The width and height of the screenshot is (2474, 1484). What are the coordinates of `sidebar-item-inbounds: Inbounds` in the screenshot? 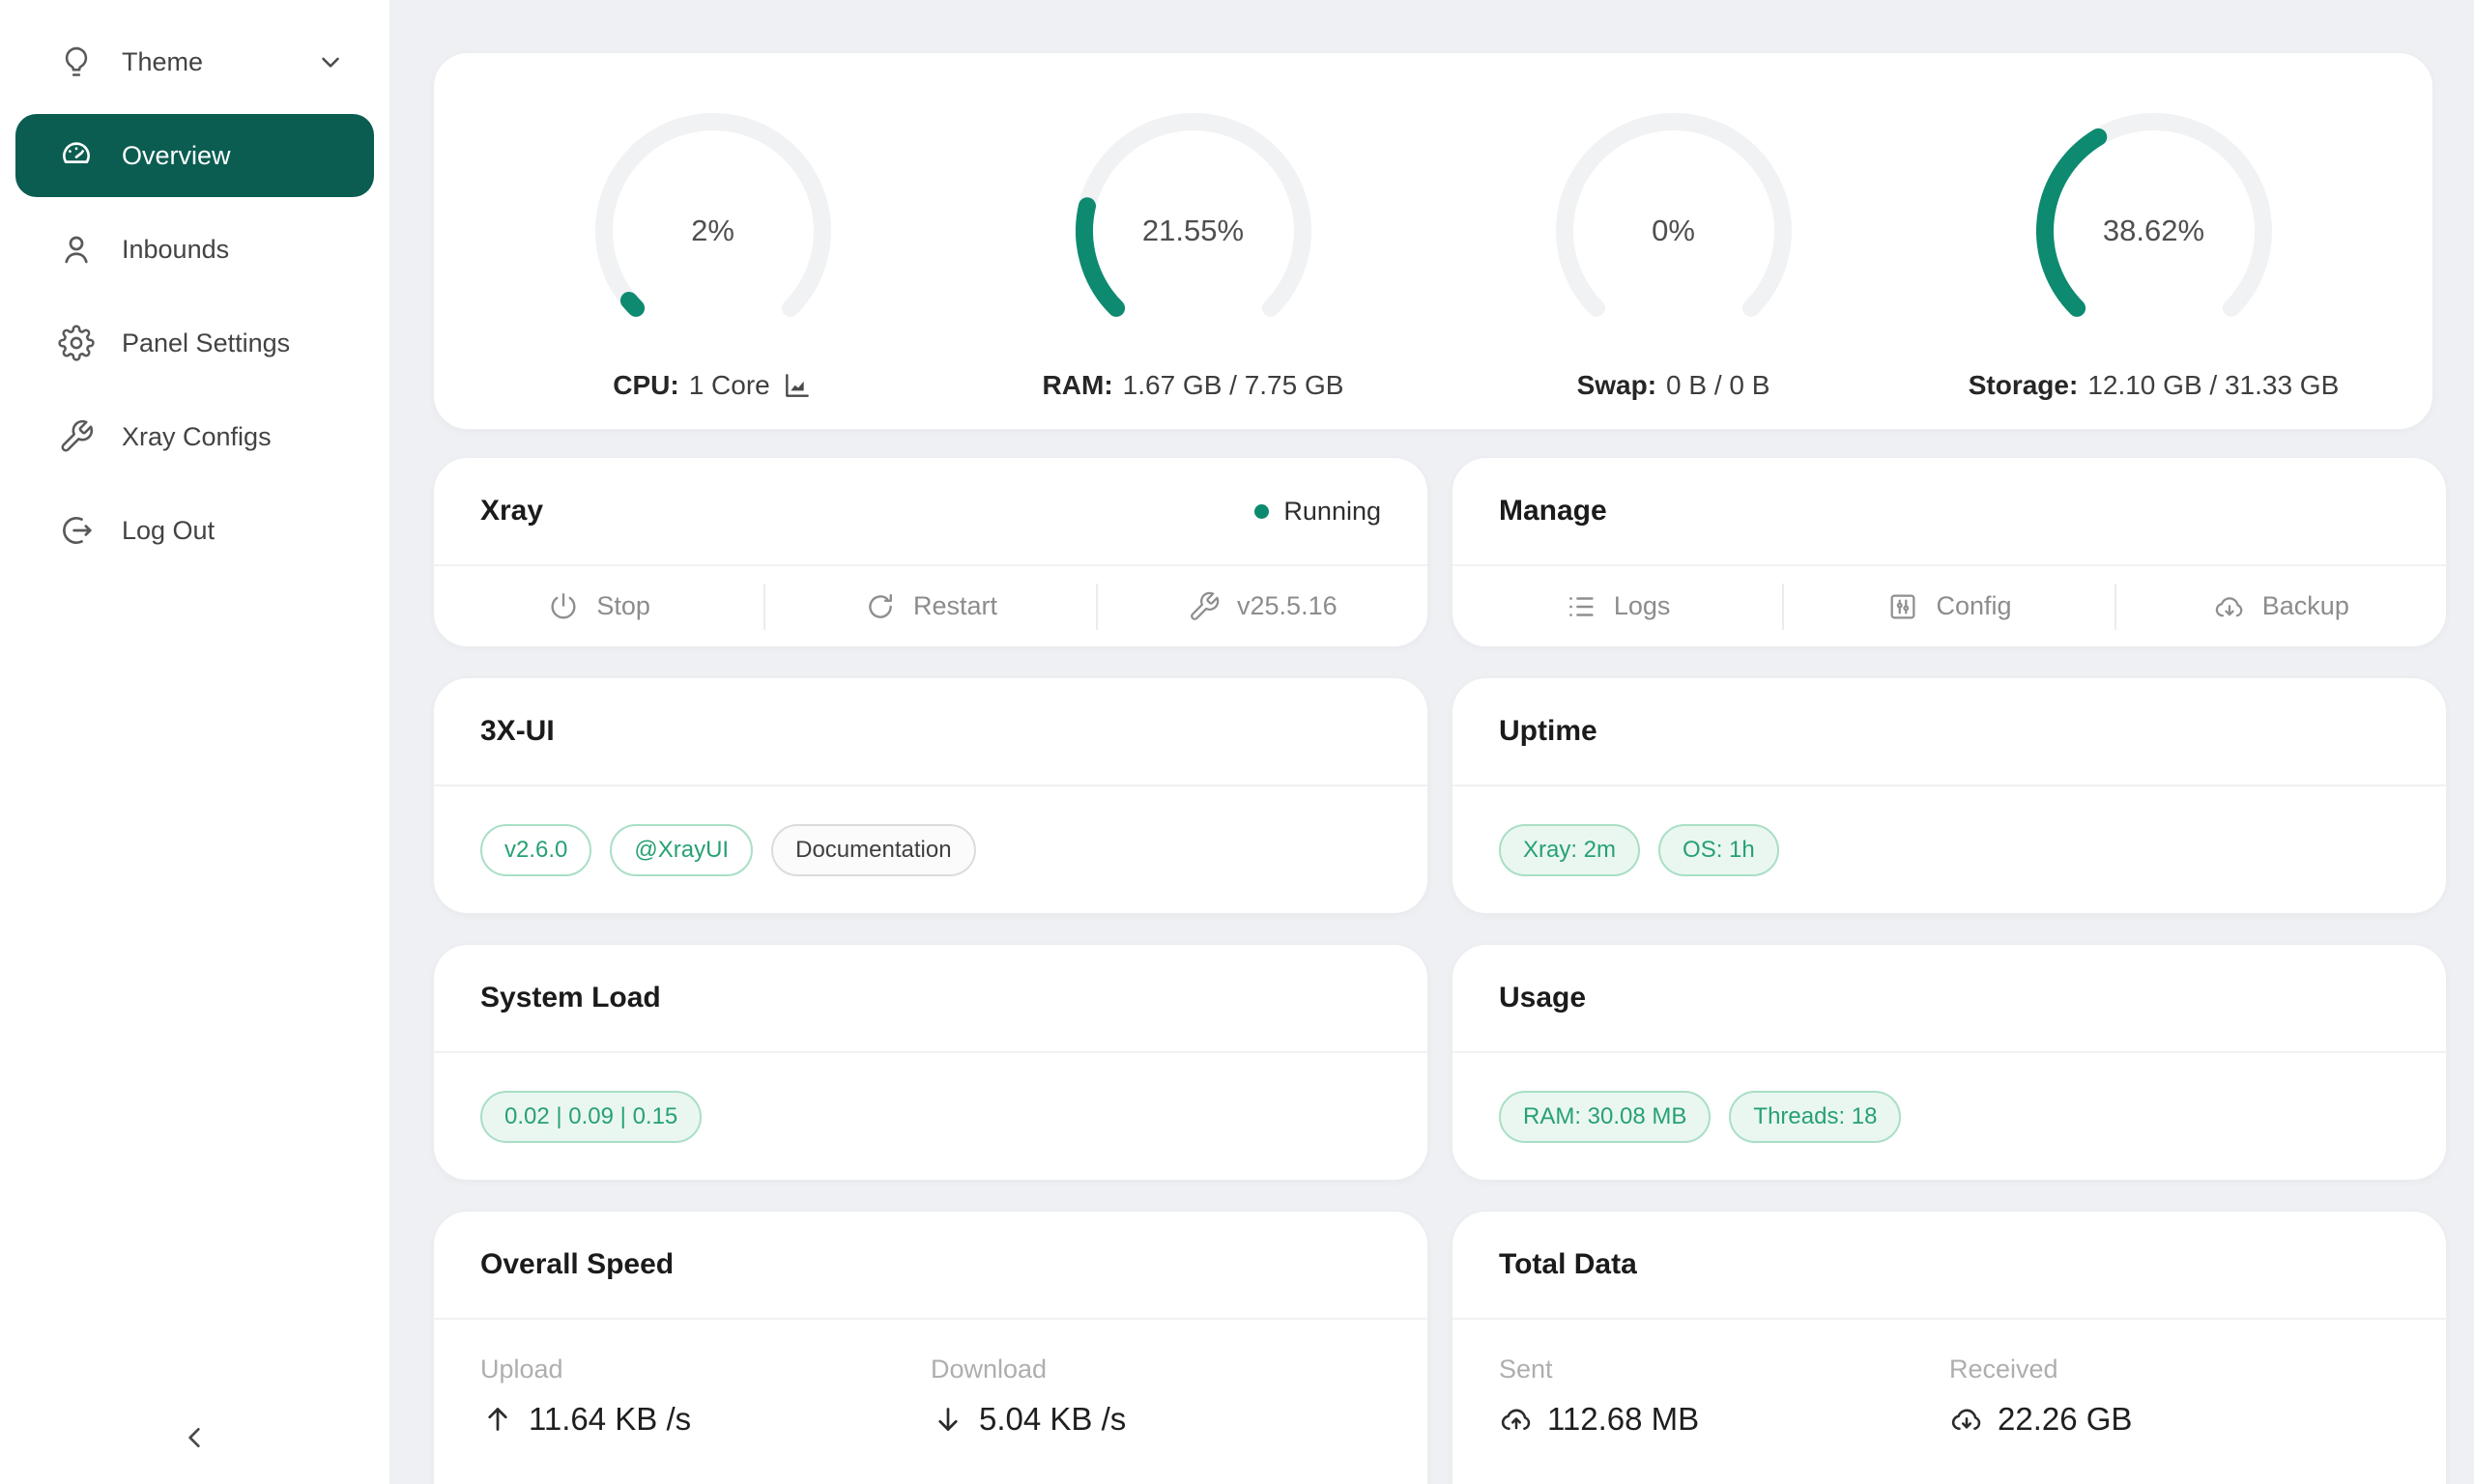 It's located at (194, 250).